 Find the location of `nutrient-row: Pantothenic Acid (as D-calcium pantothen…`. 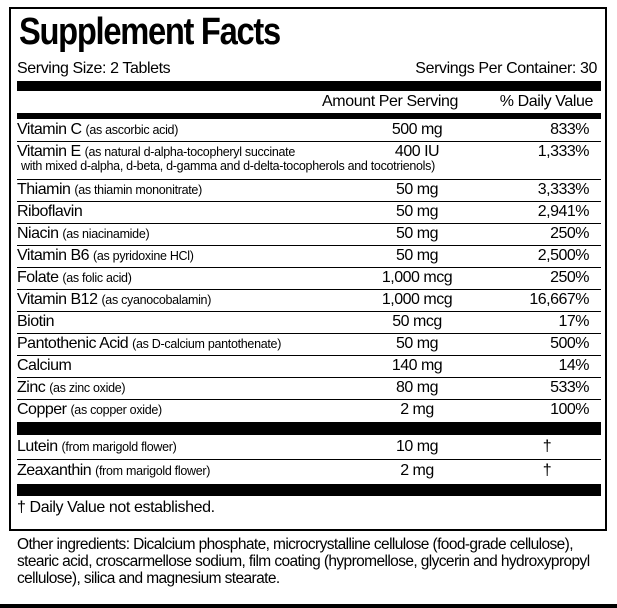

nutrient-row: Pantothenic Acid (as D-calcium pantothen… is located at coordinates (309, 345).